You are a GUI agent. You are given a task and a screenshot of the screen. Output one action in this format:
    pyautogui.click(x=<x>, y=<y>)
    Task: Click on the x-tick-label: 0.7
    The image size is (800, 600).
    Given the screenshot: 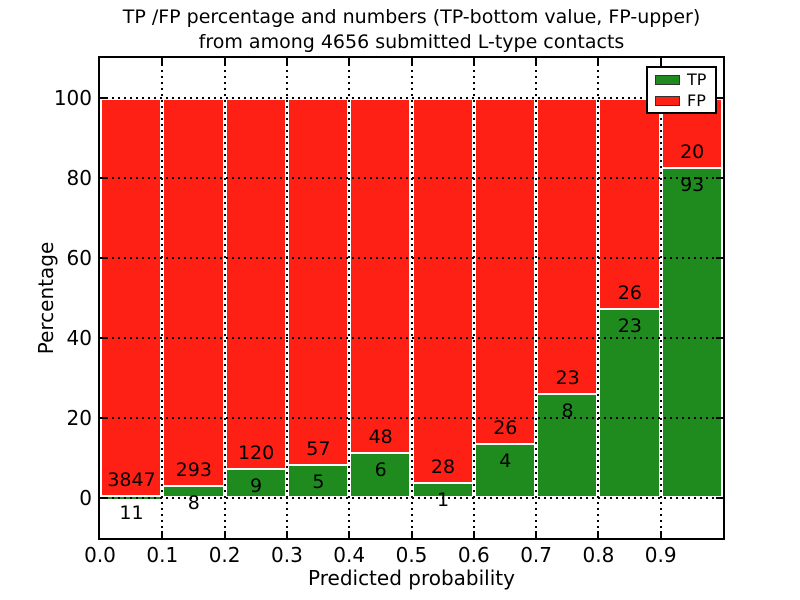 What is the action you would take?
    pyautogui.click(x=536, y=555)
    